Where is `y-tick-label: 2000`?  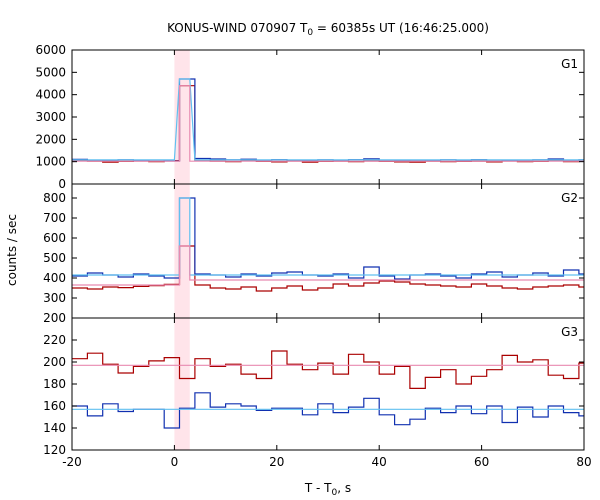 y-tick-label: 2000 is located at coordinates (50, 139).